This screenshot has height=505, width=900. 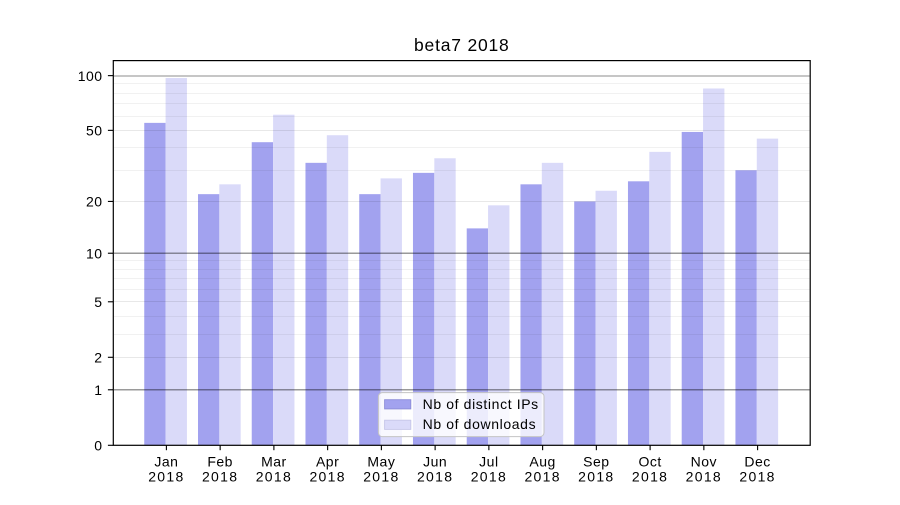 What do you see at coordinates (757, 461) in the screenshot?
I see `svg-text: Dec` at bounding box center [757, 461].